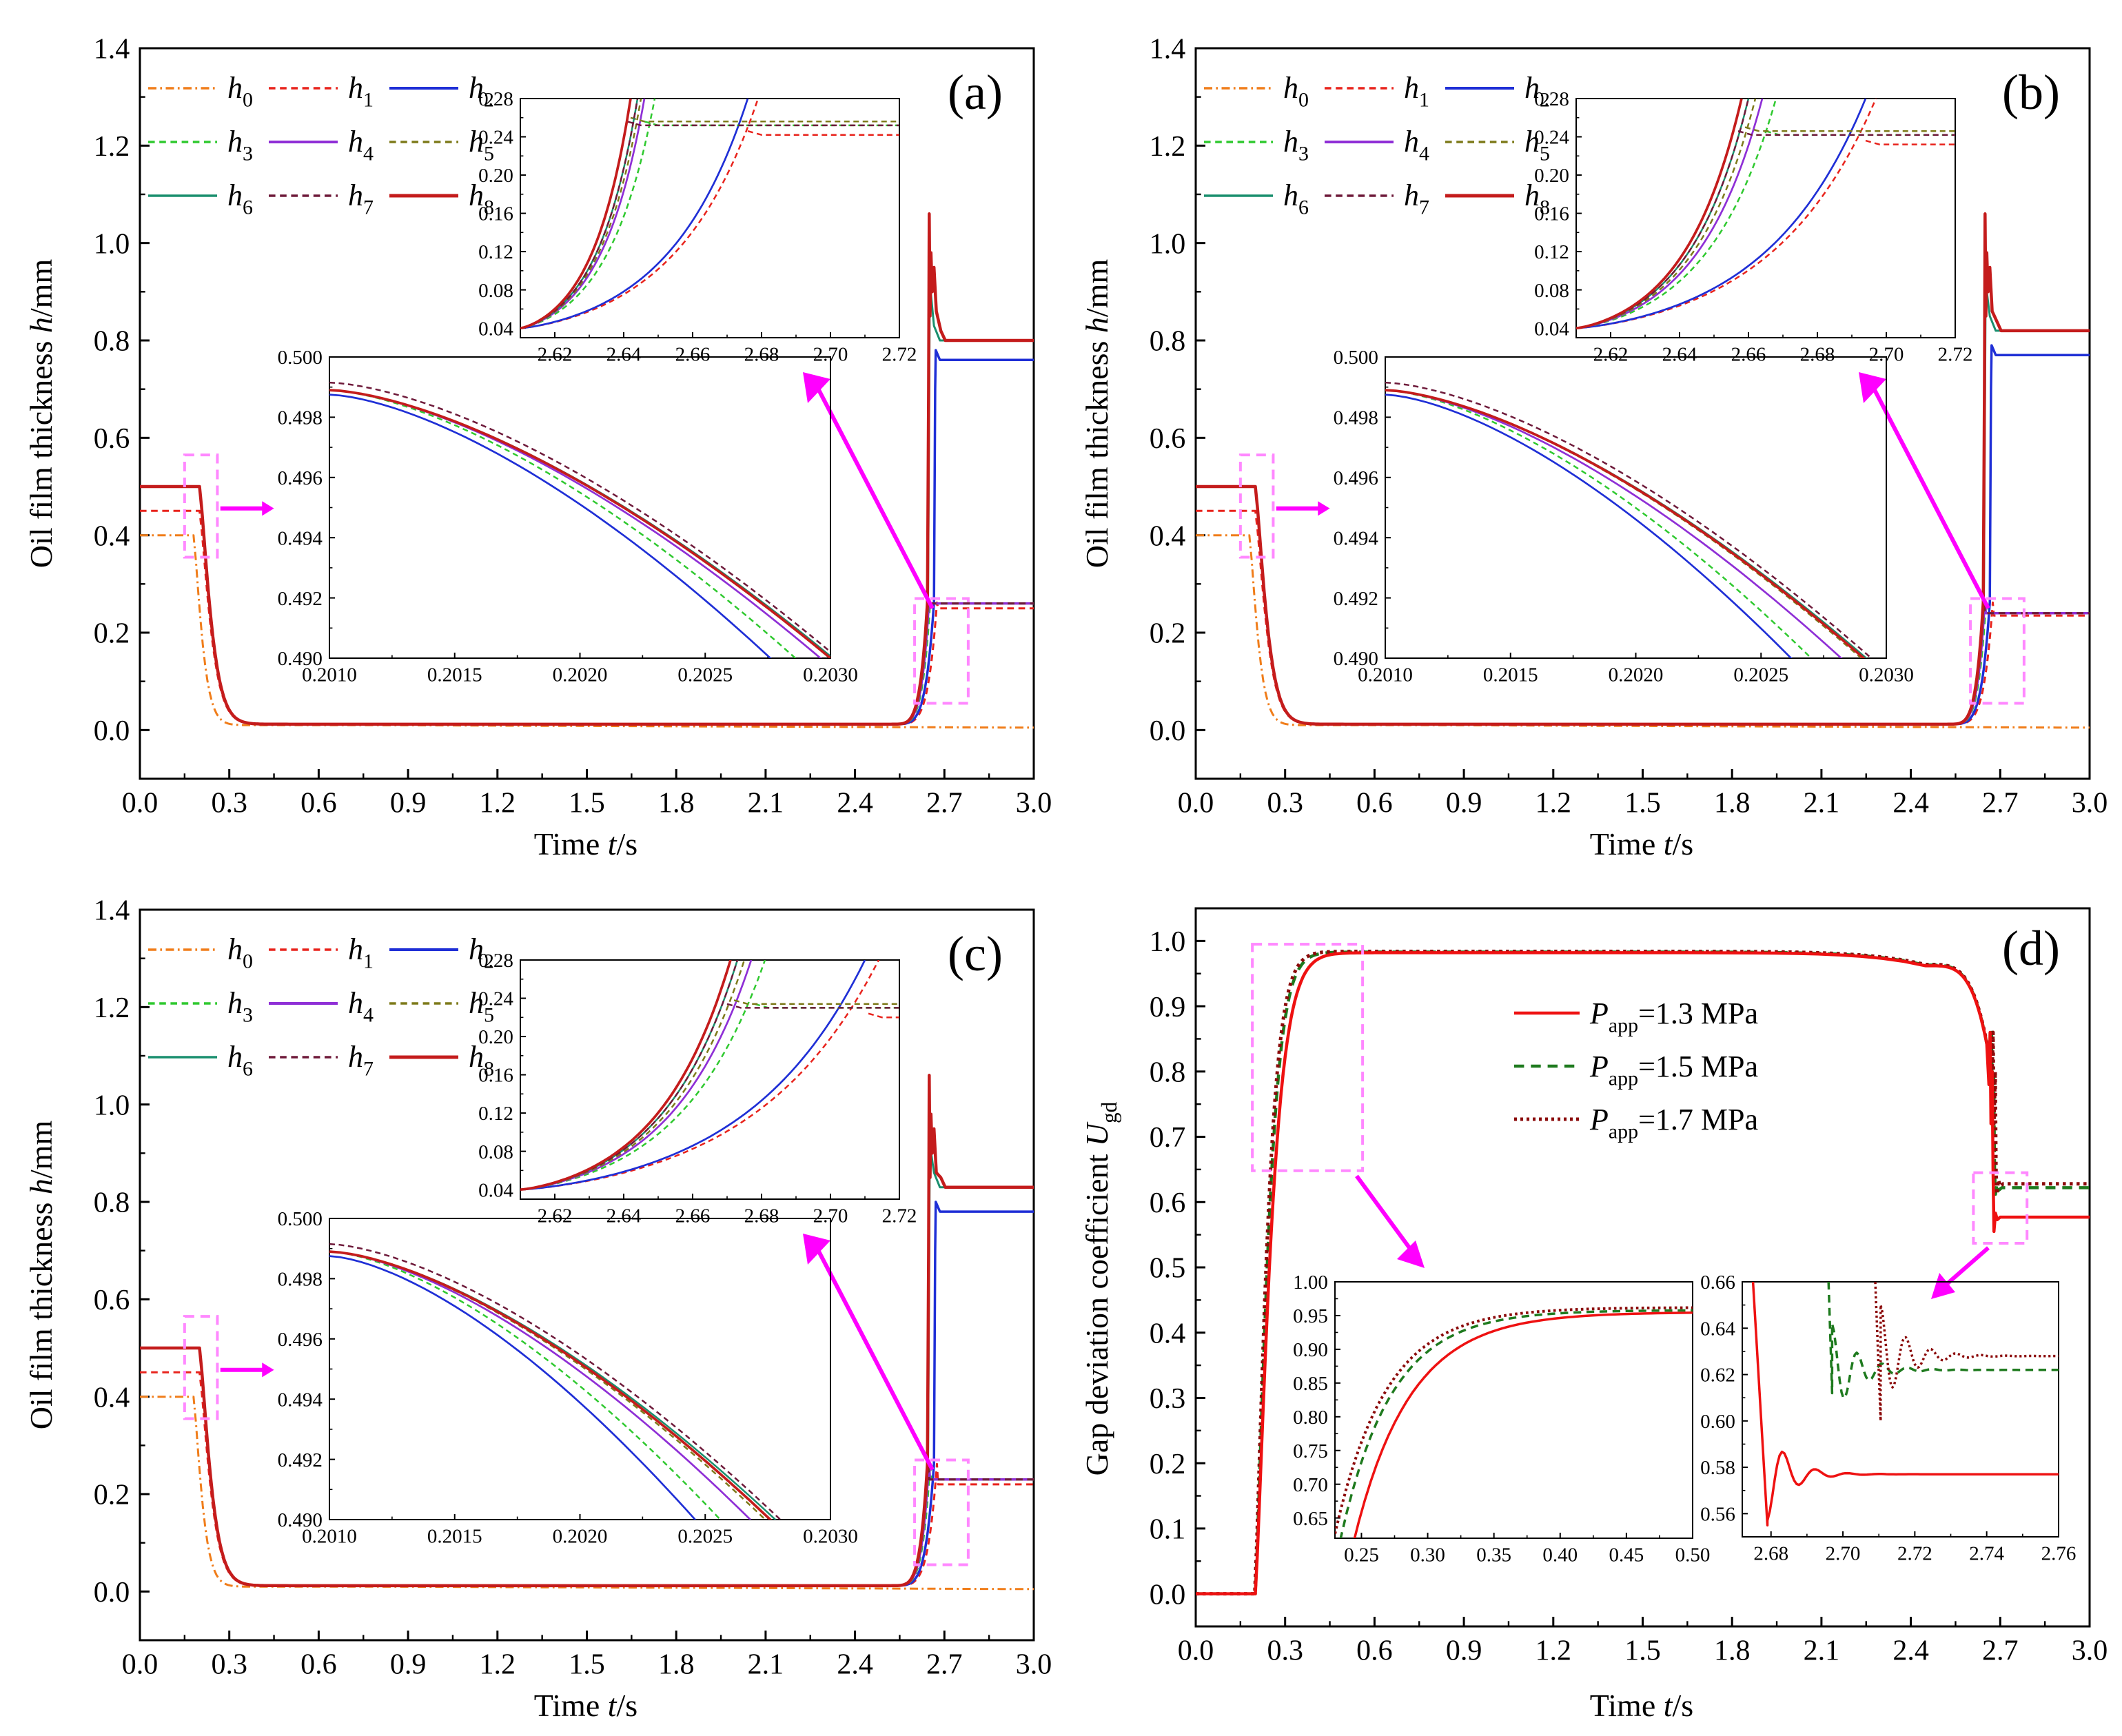 The height and width of the screenshot is (1736, 2122). I want to click on panel-label: (b), so click(2031, 92).